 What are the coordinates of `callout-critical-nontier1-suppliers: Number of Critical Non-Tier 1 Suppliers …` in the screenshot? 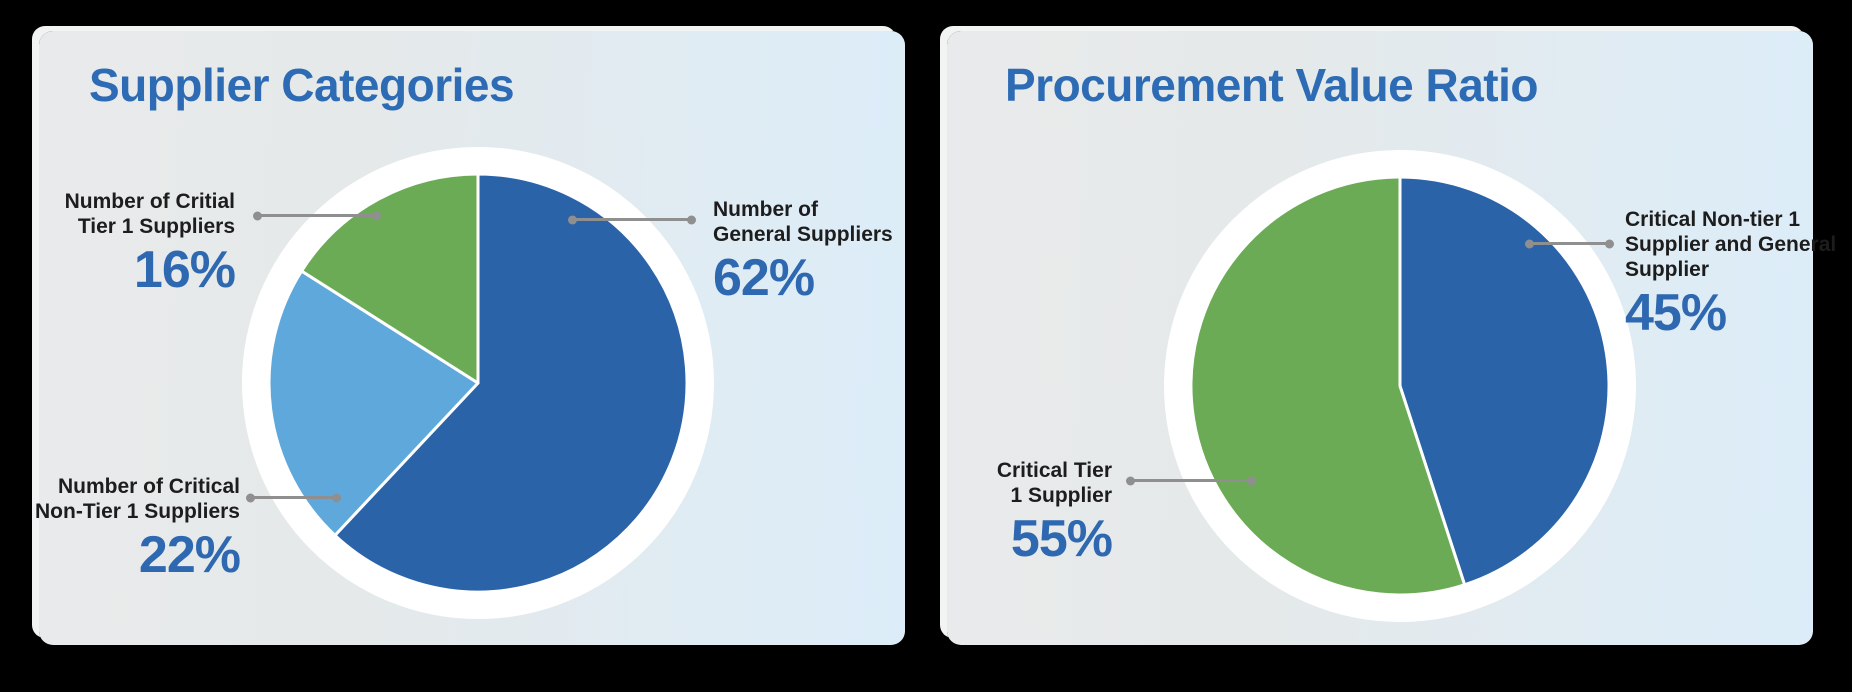 It's located at (138, 529).